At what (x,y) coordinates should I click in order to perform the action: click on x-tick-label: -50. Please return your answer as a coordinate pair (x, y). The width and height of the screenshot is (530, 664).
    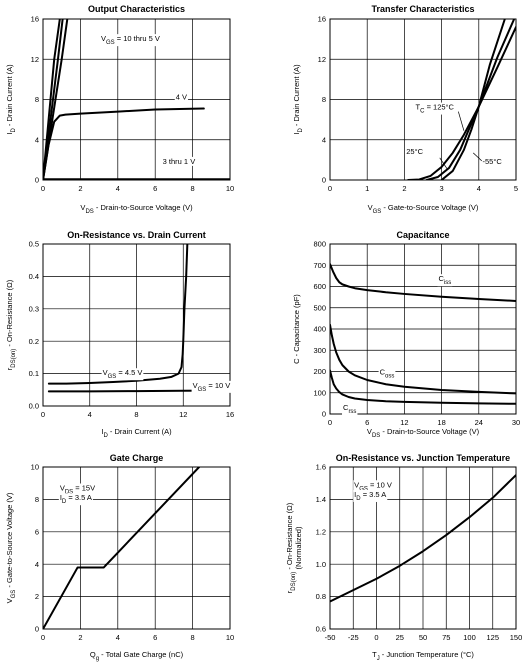
    Looking at the image, I should click on (330, 637).